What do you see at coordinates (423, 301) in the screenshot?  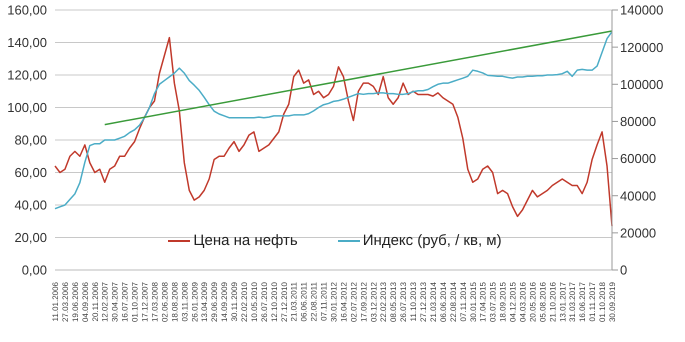 I see `x-tick-label: 27.12.2013` at bounding box center [423, 301].